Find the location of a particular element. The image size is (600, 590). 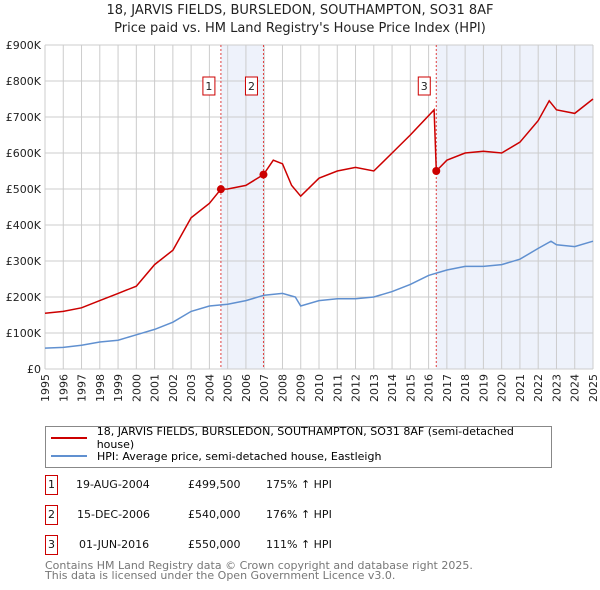

x-tick-label: 2004 is located at coordinates (209, 388).